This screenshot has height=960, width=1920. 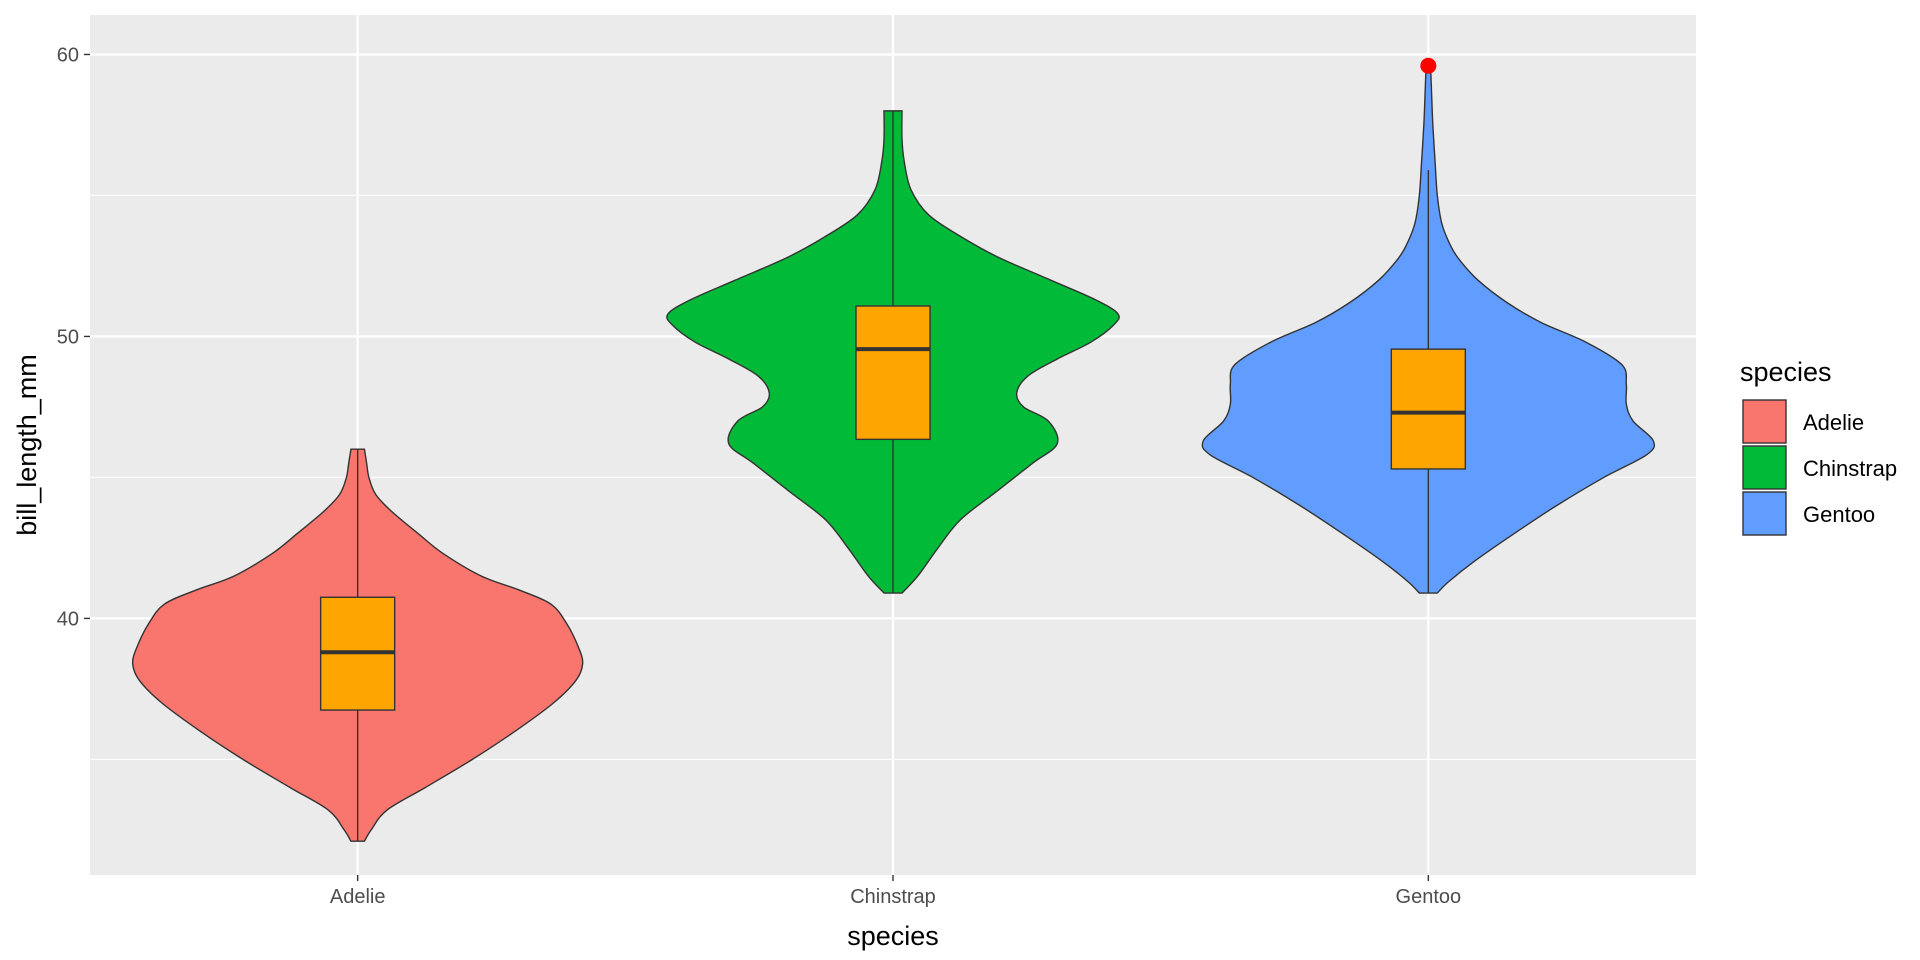 I want to click on legend-swatch-gentoo, so click(x=1764, y=513).